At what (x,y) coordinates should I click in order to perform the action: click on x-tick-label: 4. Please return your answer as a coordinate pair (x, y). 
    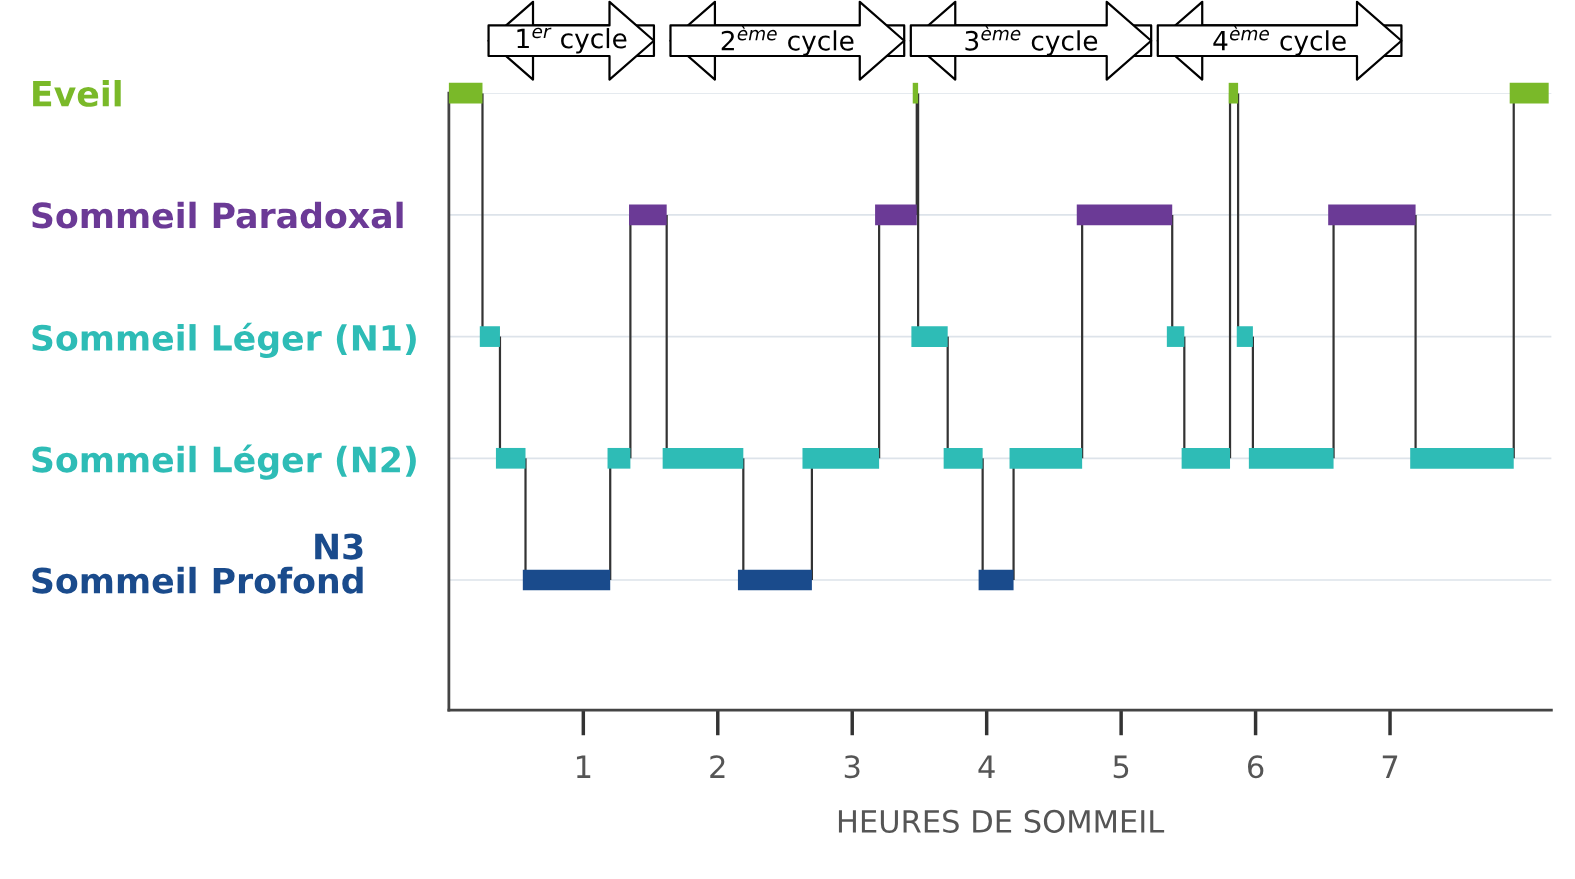
    Looking at the image, I should click on (986, 766).